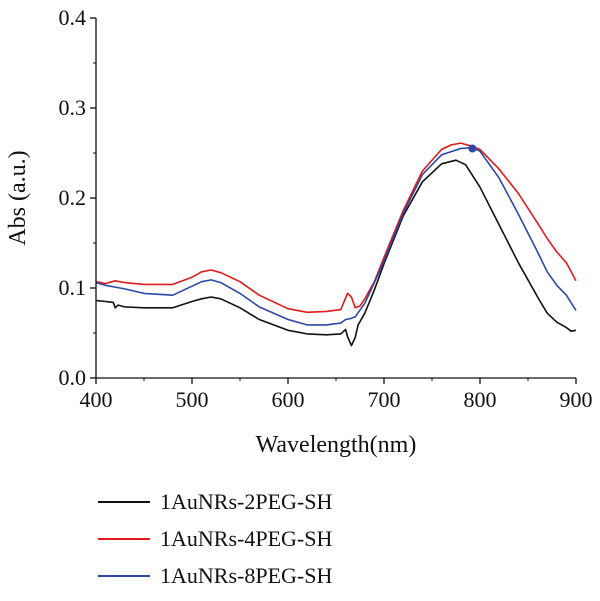  Describe the element at coordinates (192, 399) in the screenshot. I see `x-tick-label: 500` at that location.